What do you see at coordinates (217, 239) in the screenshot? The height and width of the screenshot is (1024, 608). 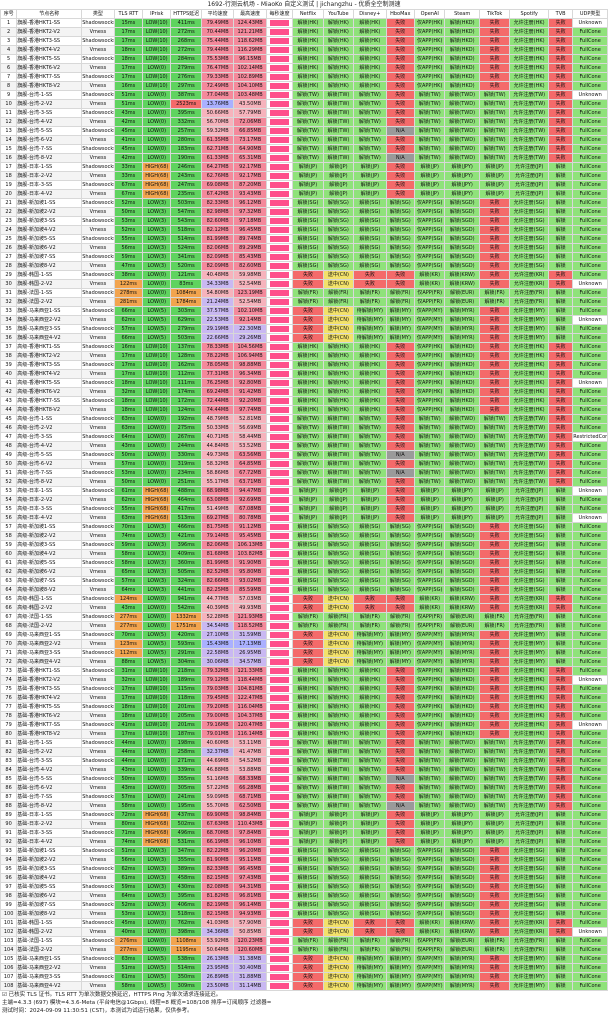 I see `cell: 81.99MB` at bounding box center [217, 239].